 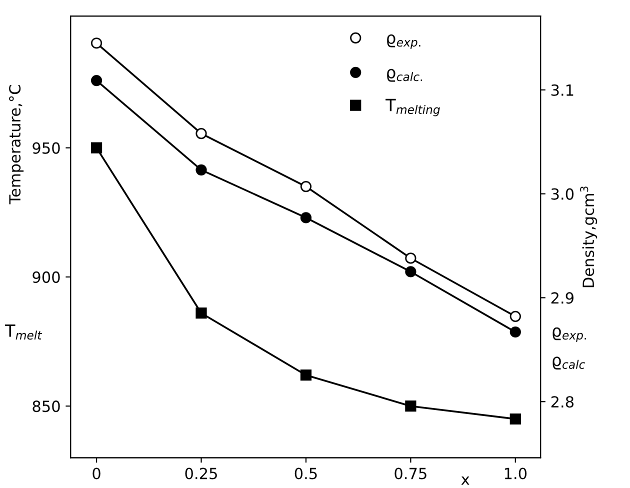 I want to click on y2-tick-label: 2.8, so click(x=562, y=402).